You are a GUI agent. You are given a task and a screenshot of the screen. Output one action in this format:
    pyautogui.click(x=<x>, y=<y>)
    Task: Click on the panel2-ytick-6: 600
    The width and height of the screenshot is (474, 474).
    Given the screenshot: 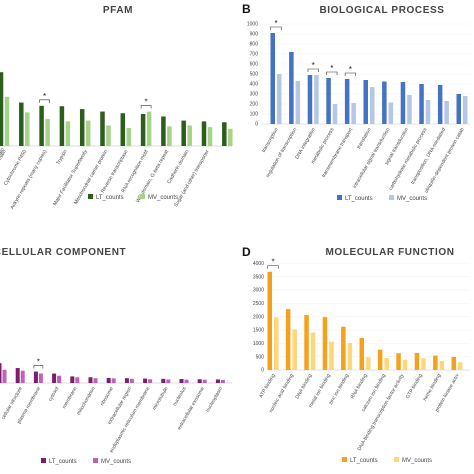 What is the action you would take?
    pyautogui.click(x=254, y=65)
    